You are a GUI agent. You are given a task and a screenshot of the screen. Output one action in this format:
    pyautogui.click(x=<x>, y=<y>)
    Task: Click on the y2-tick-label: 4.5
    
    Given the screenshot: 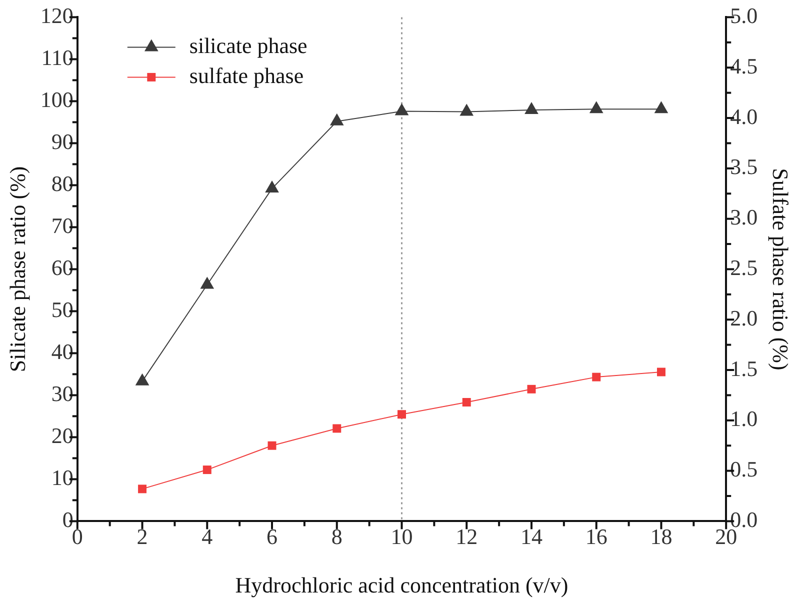 What is the action you would take?
    pyautogui.click(x=744, y=65)
    